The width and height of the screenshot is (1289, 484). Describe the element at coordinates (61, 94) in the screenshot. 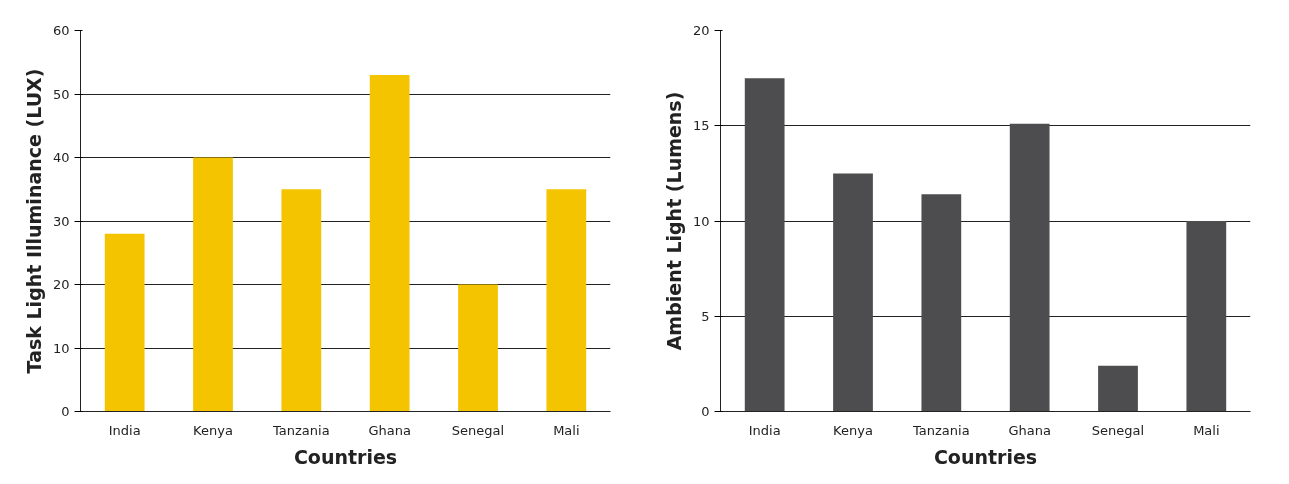

I see `y-tick-label: 50` at that location.